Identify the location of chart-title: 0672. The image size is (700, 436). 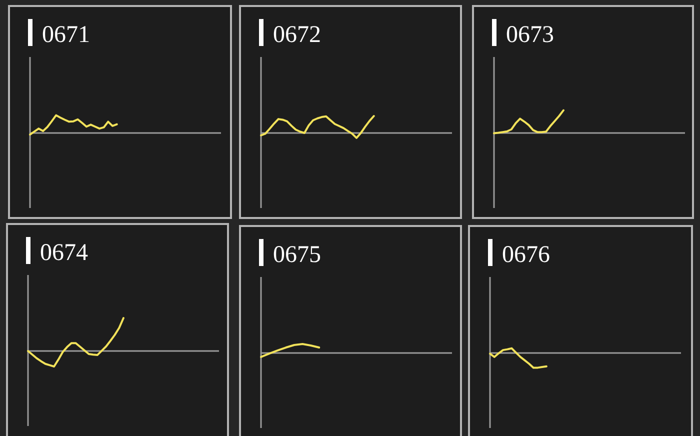
(297, 35).